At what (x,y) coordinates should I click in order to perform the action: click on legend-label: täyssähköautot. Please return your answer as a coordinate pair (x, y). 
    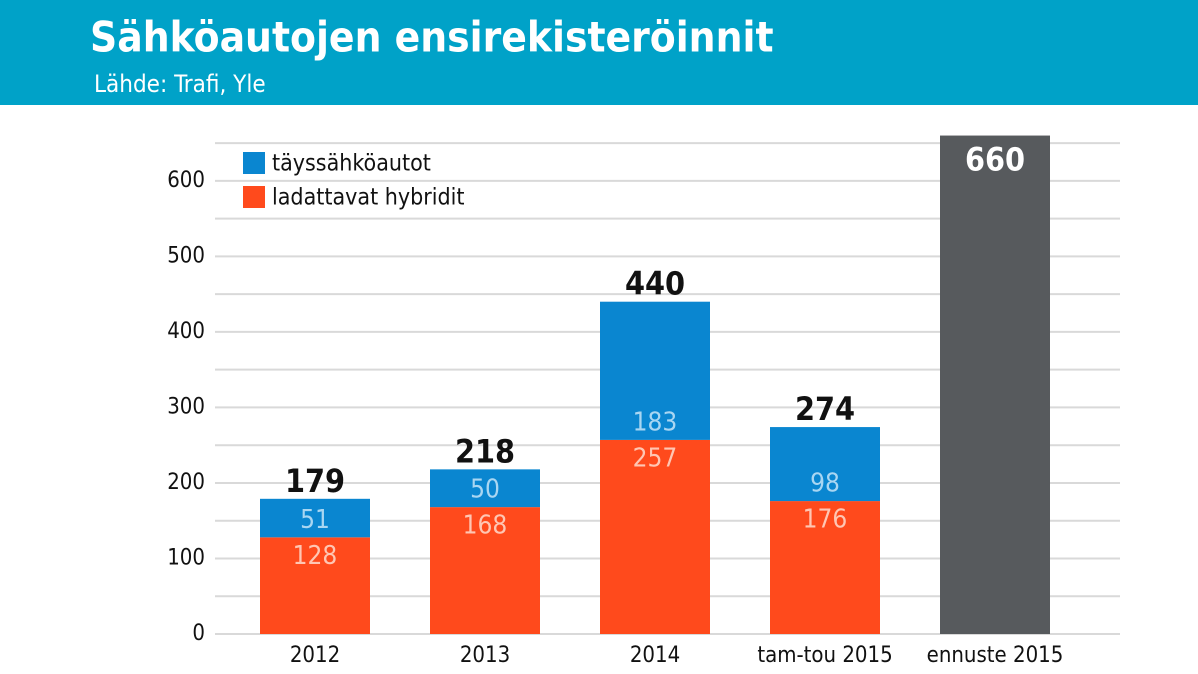
    Looking at the image, I should click on (351, 164).